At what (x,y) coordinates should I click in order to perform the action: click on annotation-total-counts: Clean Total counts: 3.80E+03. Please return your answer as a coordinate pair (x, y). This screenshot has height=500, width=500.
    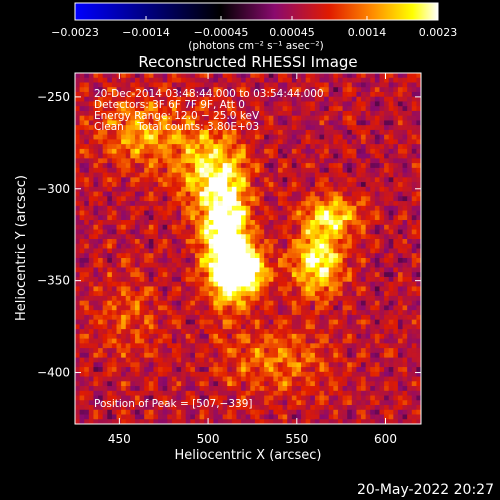
    Looking at the image, I should click on (176, 127).